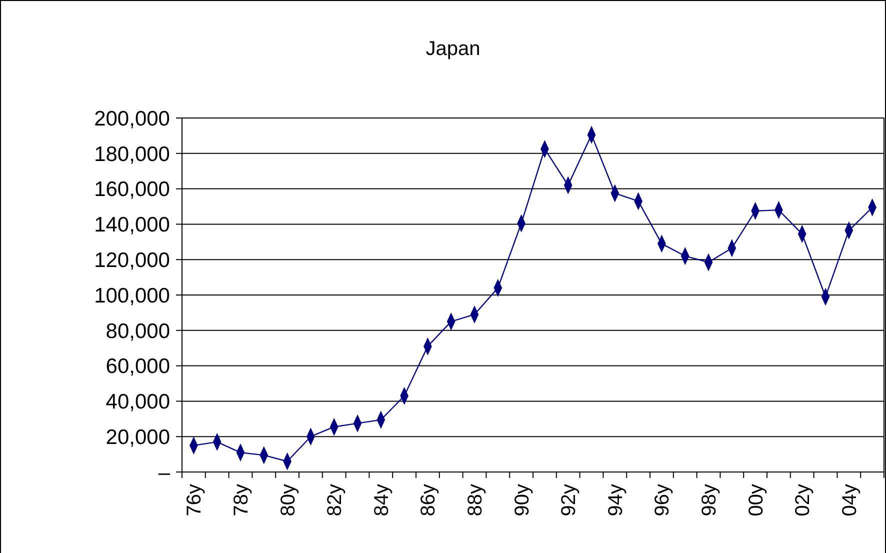 This screenshot has height=553, width=886. I want to click on y-tick-label: 180,000, so click(132, 154).